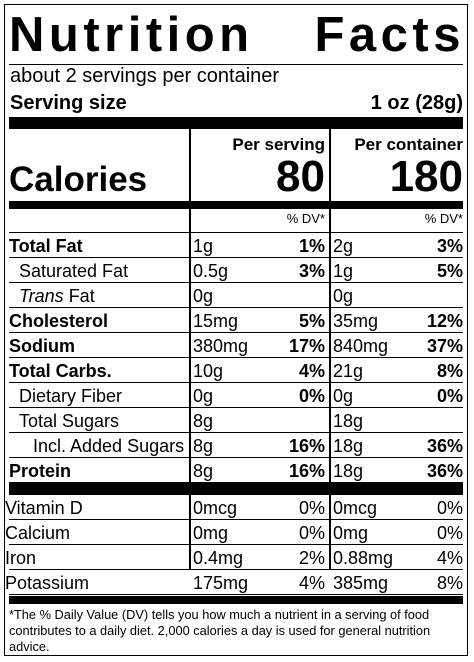 Image resolution: width=474 pixels, height=662 pixels. Describe the element at coordinates (236, 532) in the screenshot. I see `vitamin-row: Calcium 0mg 0% 0mg 0%` at that location.